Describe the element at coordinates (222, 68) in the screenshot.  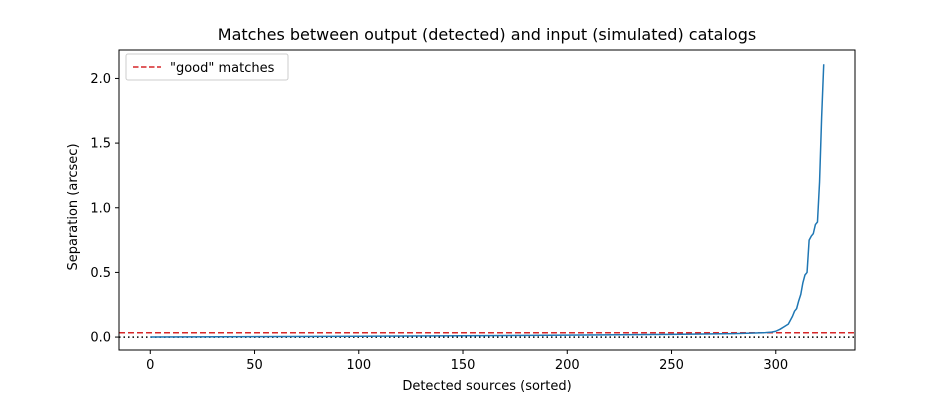
I see `legend-label-good-matches: "good" matches` at that location.